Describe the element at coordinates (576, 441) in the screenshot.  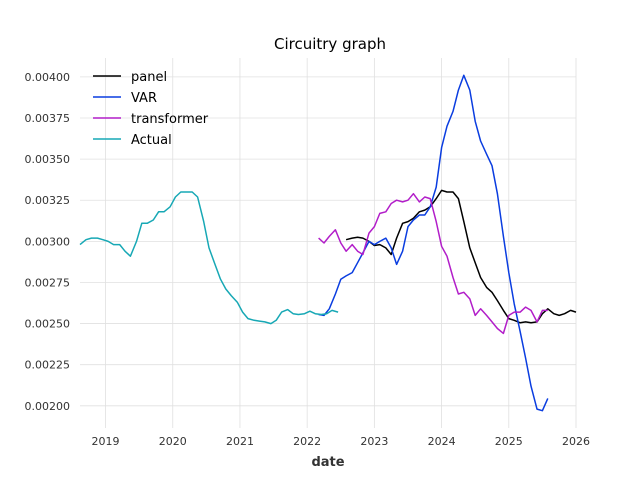
I see `x-tick-label: 2026` at that location.